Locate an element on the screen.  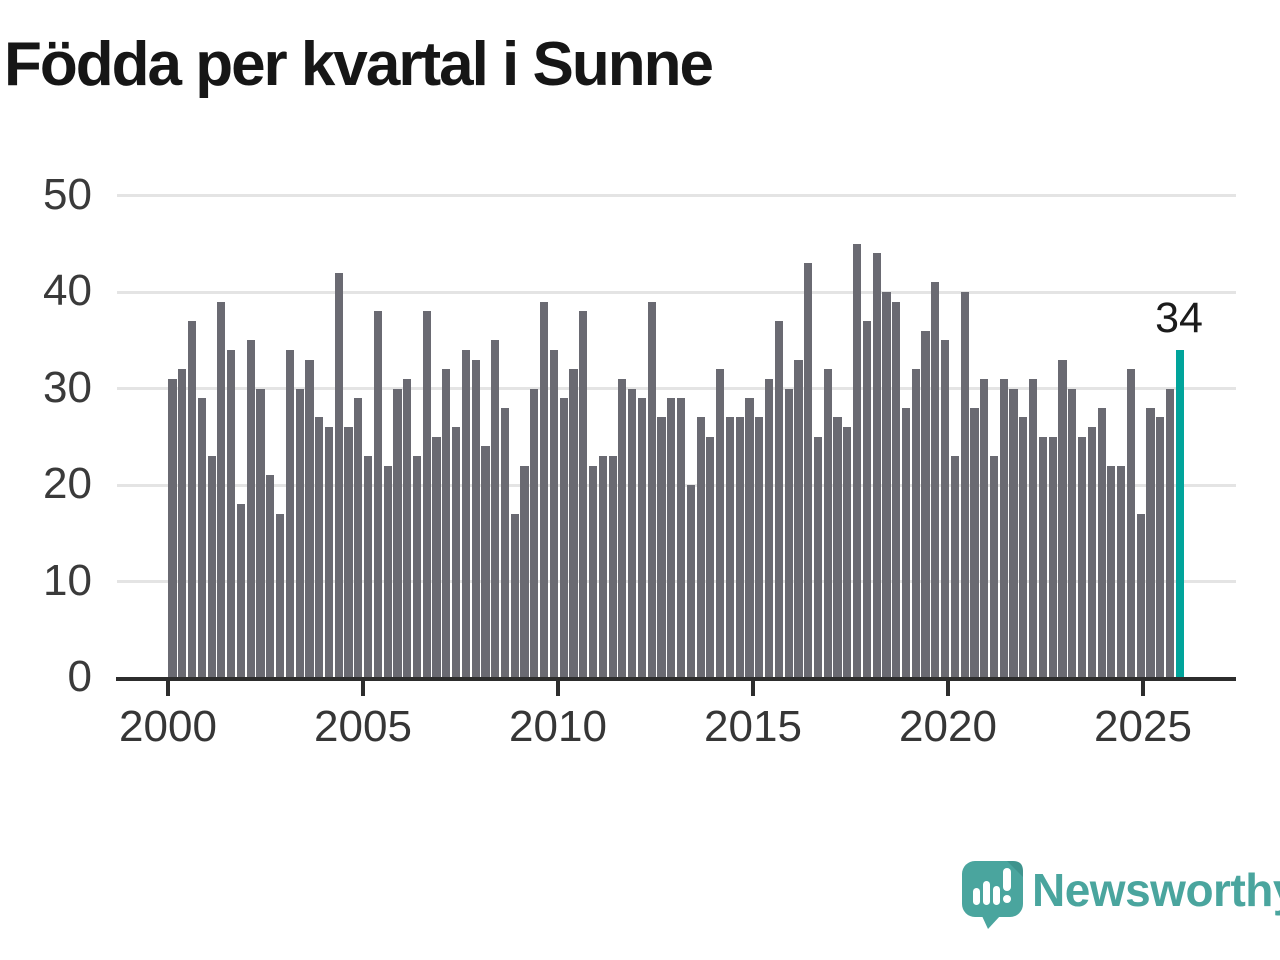
y-axis-tick-label: 0 is located at coordinates (79, 676).